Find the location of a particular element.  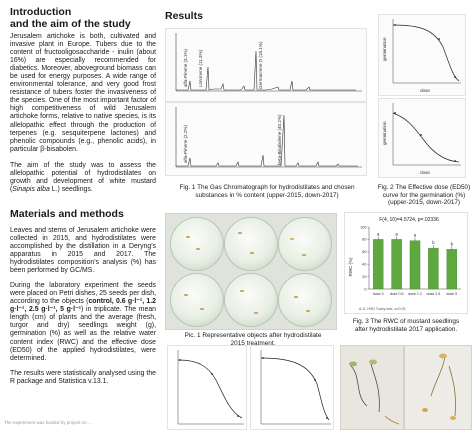

fig3-caption-line1: Fig. 3 The RWC of mustard seedlings is located at coordinates (406, 321).